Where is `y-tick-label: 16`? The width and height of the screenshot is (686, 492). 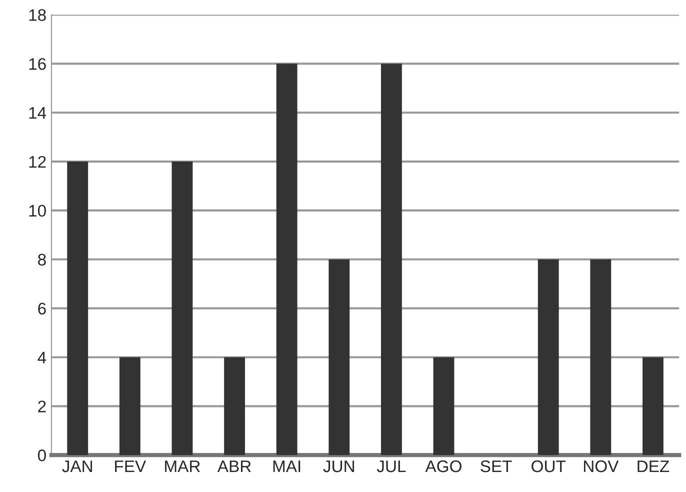 y-tick-label: 16 is located at coordinates (37, 64).